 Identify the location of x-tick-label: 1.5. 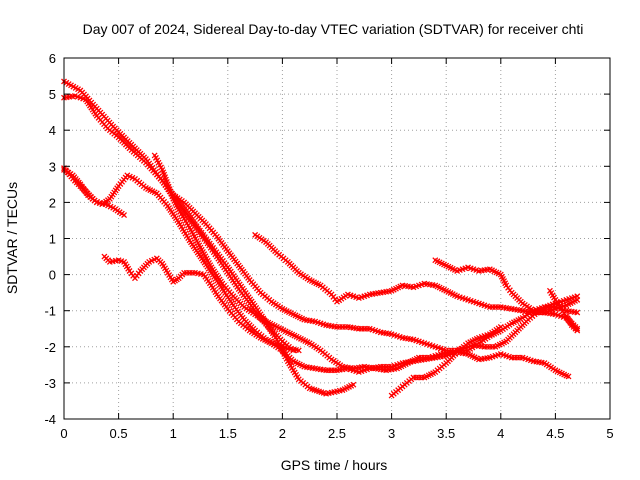
(228, 433).